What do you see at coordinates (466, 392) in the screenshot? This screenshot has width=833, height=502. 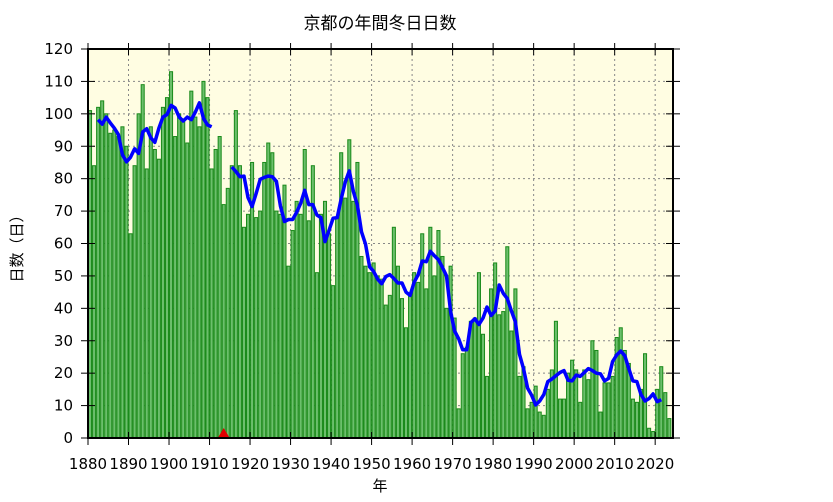 I see `bar-1973` at bounding box center [466, 392].